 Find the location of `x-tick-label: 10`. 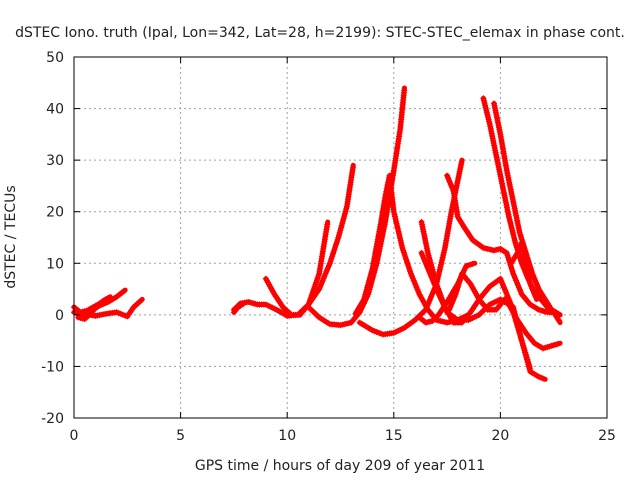

x-tick-label: 10 is located at coordinates (287, 436).